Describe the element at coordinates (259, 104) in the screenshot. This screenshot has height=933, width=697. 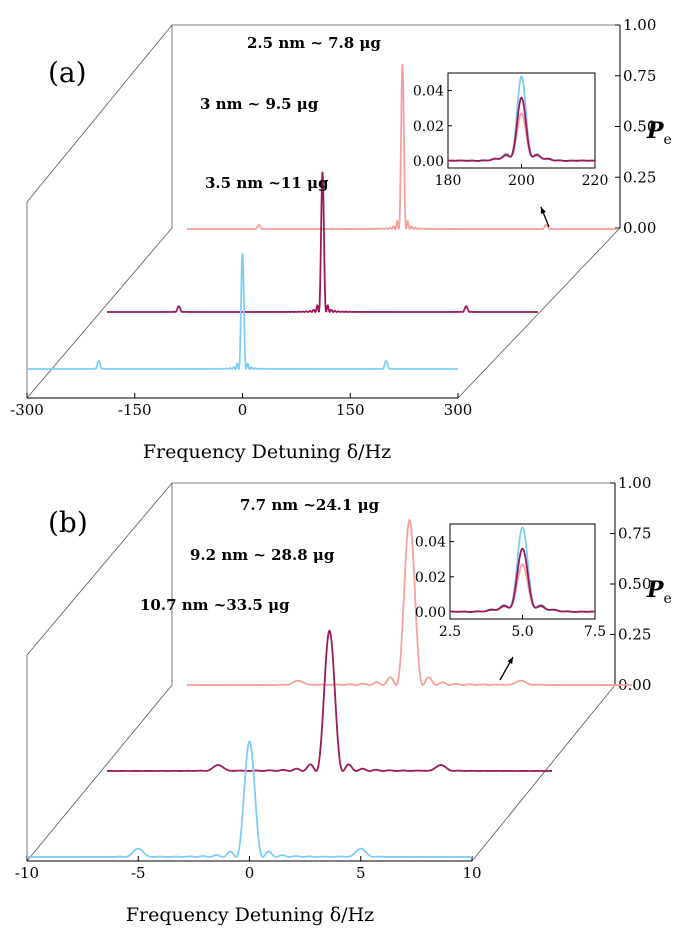
I see `series-label: 3 nm ~ 9.5 μg` at that location.